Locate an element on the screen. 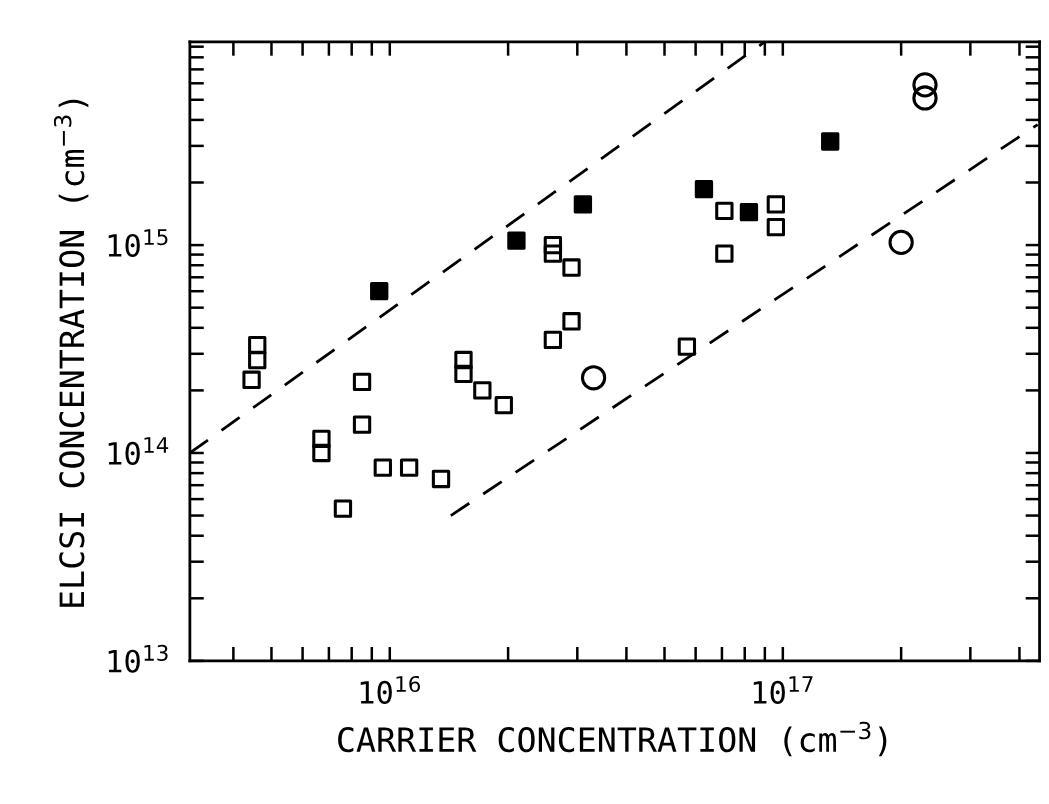  x-tick-label: 10$^{16}$ is located at coordinates (390, 689).